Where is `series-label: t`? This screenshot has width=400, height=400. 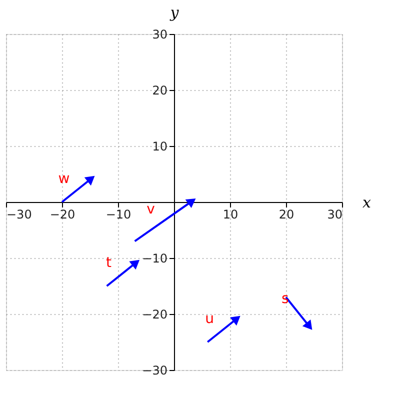 series-label: t is located at coordinates (109, 262).